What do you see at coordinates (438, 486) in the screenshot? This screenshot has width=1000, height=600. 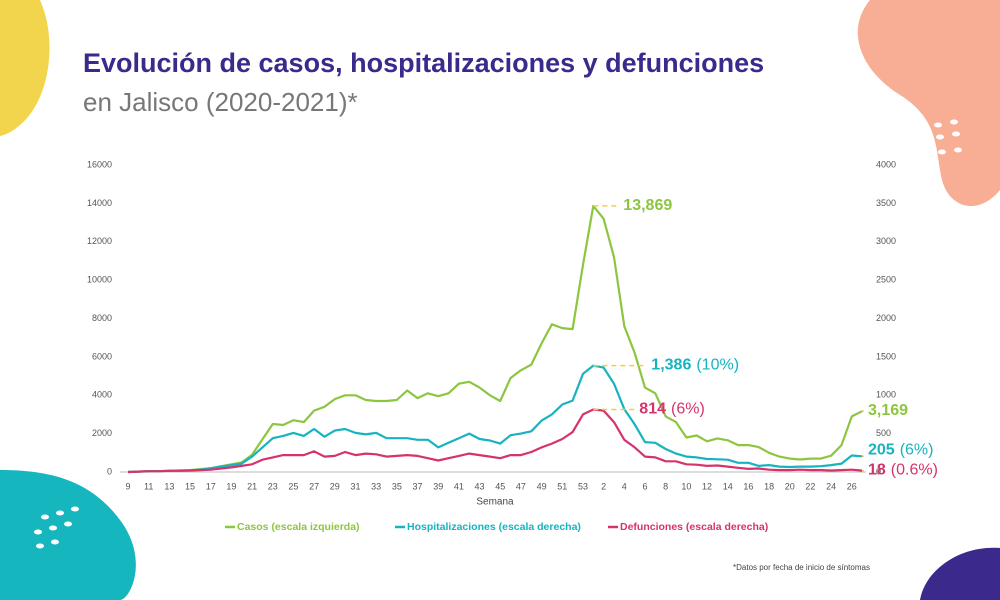 I see `x-tick-label: 39` at bounding box center [438, 486].